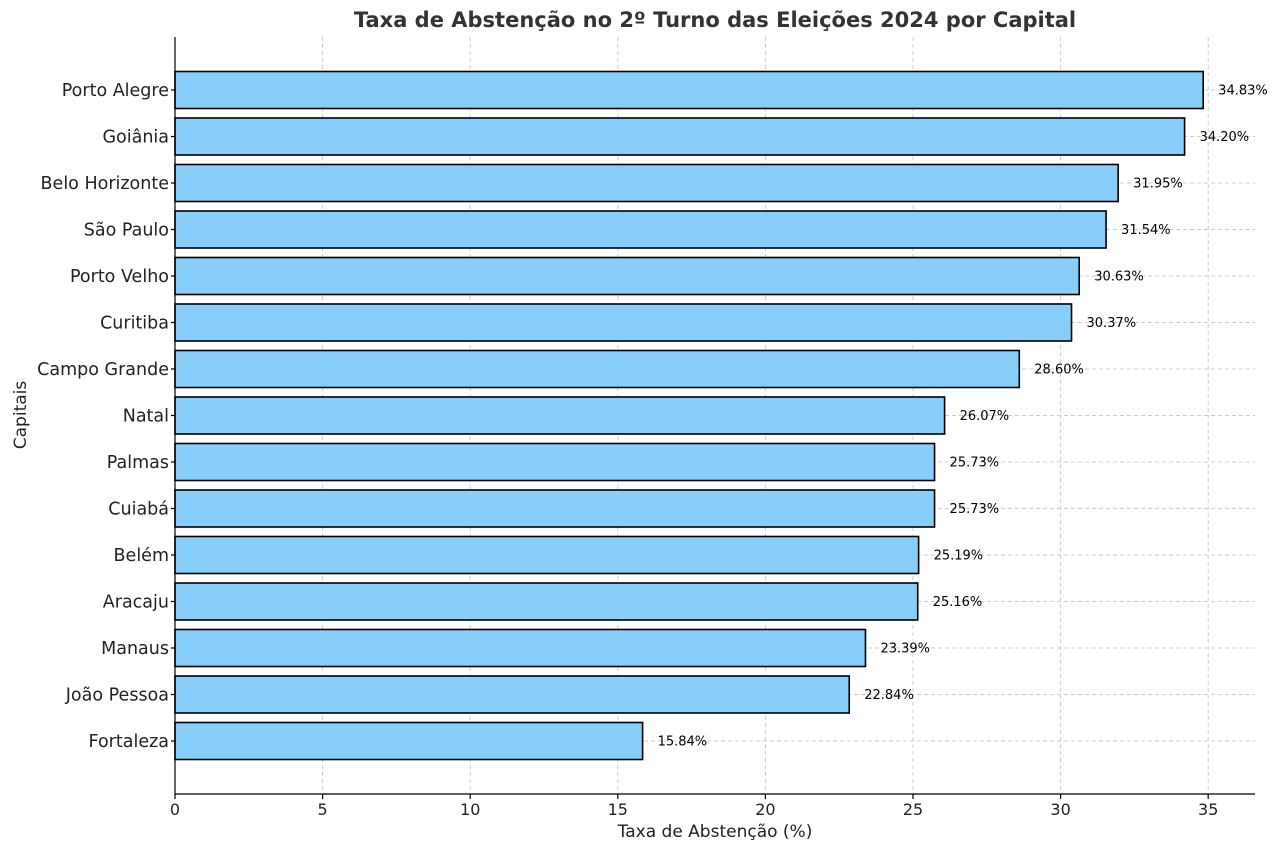  Describe the element at coordinates (1158, 184) in the screenshot. I see `data-label: 31.95%` at that location.